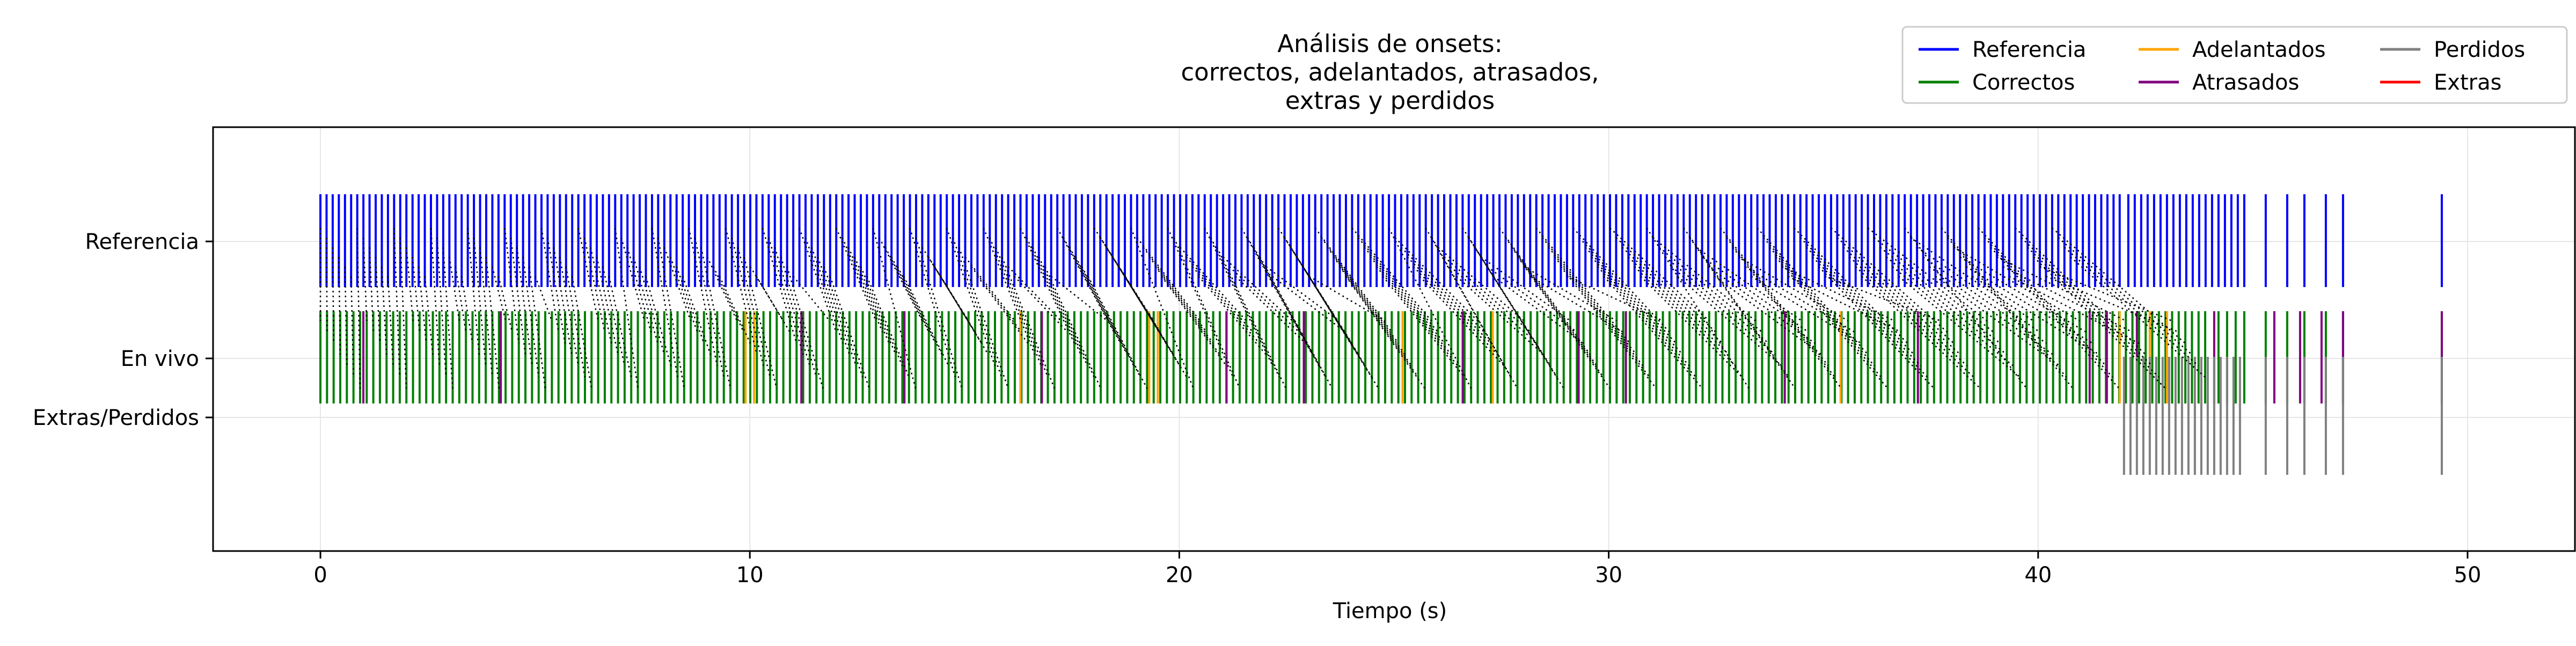  Describe the element at coordinates (2468, 575) in the screenshot. I see `x-tick-label: 50` at that location.